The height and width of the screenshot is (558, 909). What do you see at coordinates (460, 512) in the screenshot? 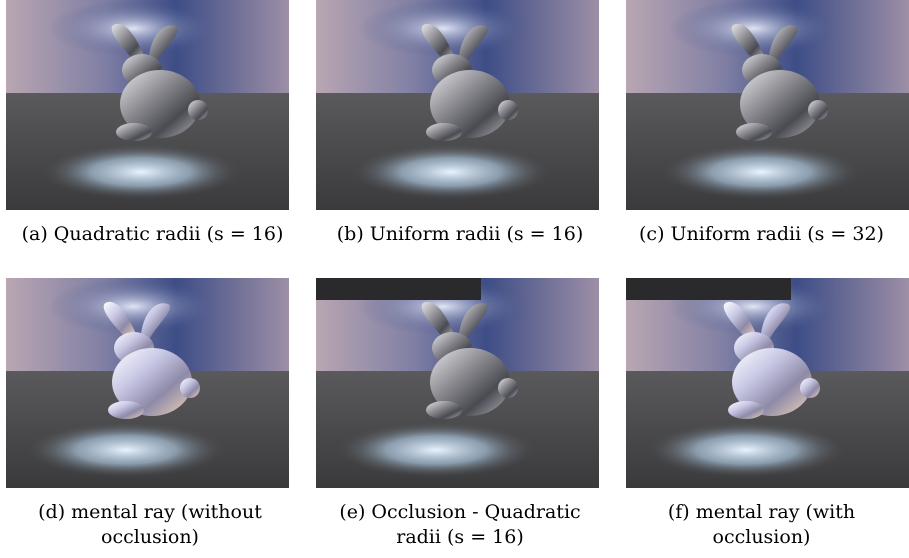
I see `caption-e-line1: (e) Occlusion - Quadratic` at bounding box center [460, 512].